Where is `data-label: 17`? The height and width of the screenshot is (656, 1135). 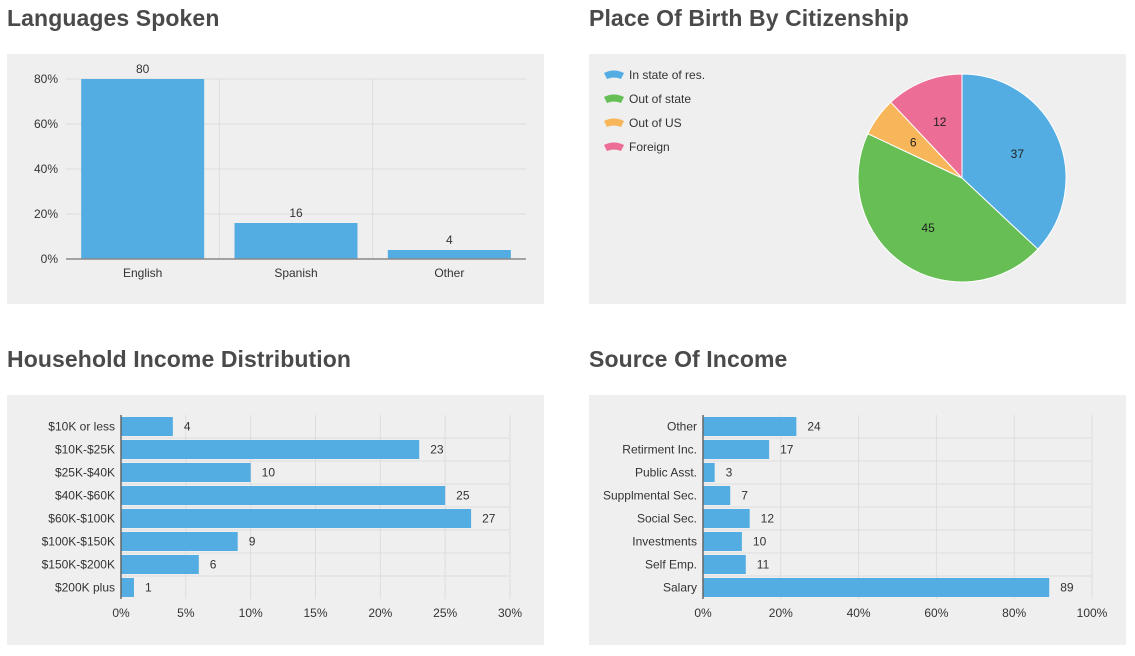
data-label: 17 is located at coordinates (787, 450).